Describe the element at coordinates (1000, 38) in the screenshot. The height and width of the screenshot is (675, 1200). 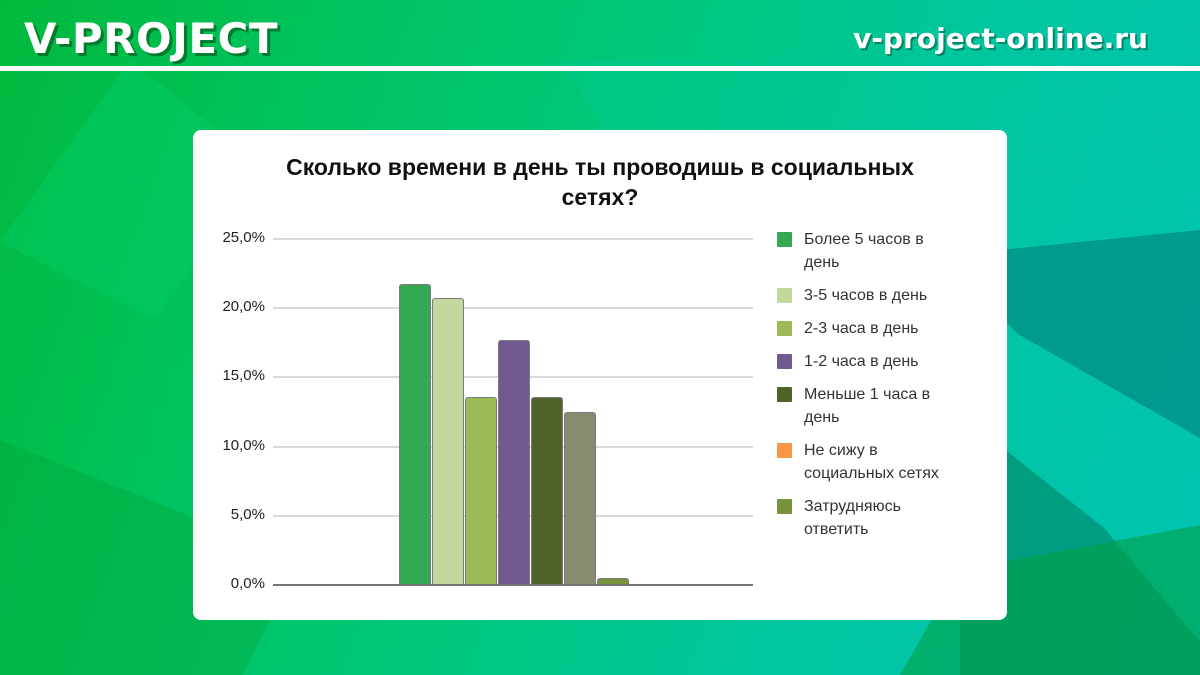
I see `site-url: v-project-online.ru` at that location.